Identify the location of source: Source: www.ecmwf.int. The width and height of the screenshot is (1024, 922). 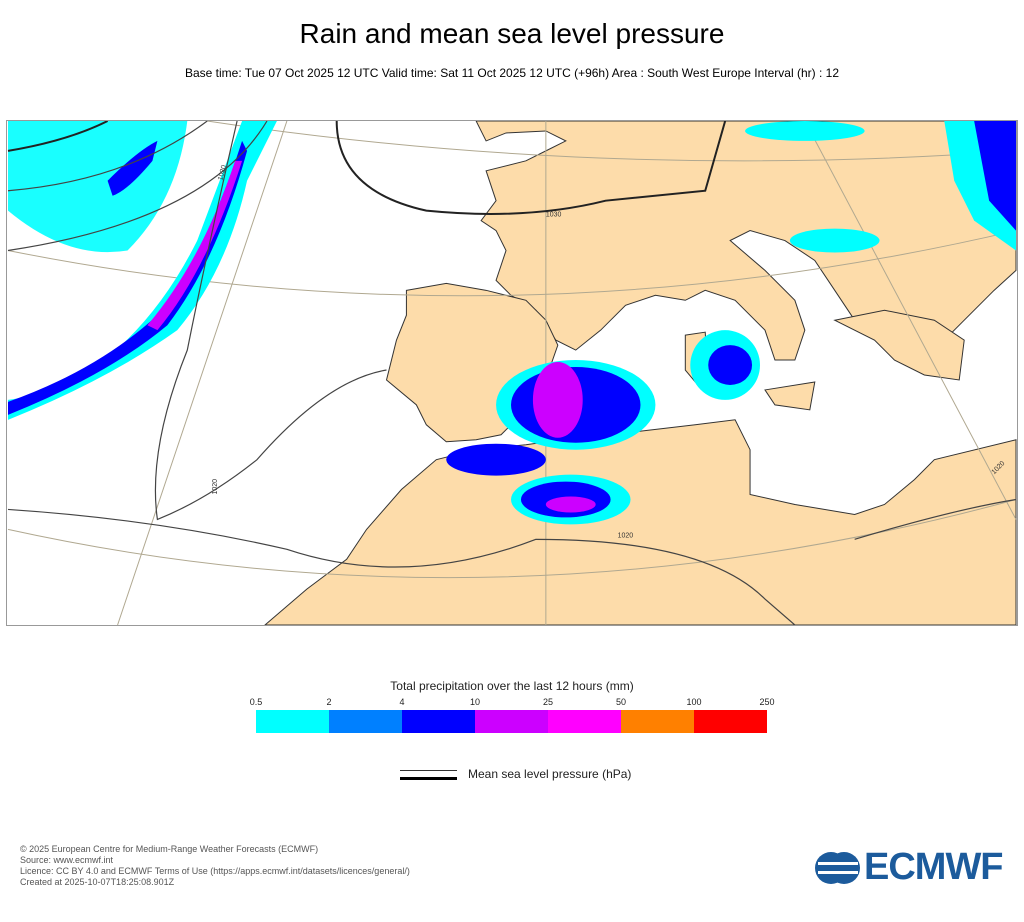
(67, 860).